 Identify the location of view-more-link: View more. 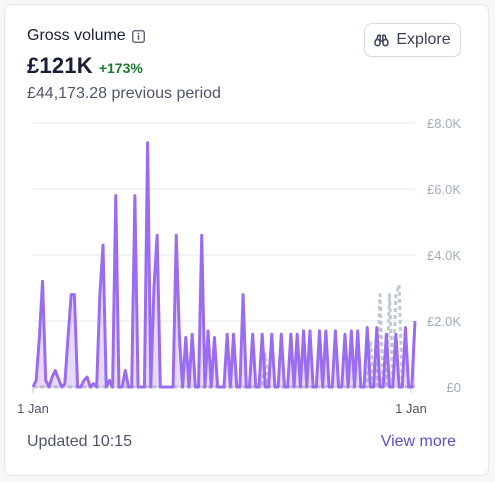
(418, 441).